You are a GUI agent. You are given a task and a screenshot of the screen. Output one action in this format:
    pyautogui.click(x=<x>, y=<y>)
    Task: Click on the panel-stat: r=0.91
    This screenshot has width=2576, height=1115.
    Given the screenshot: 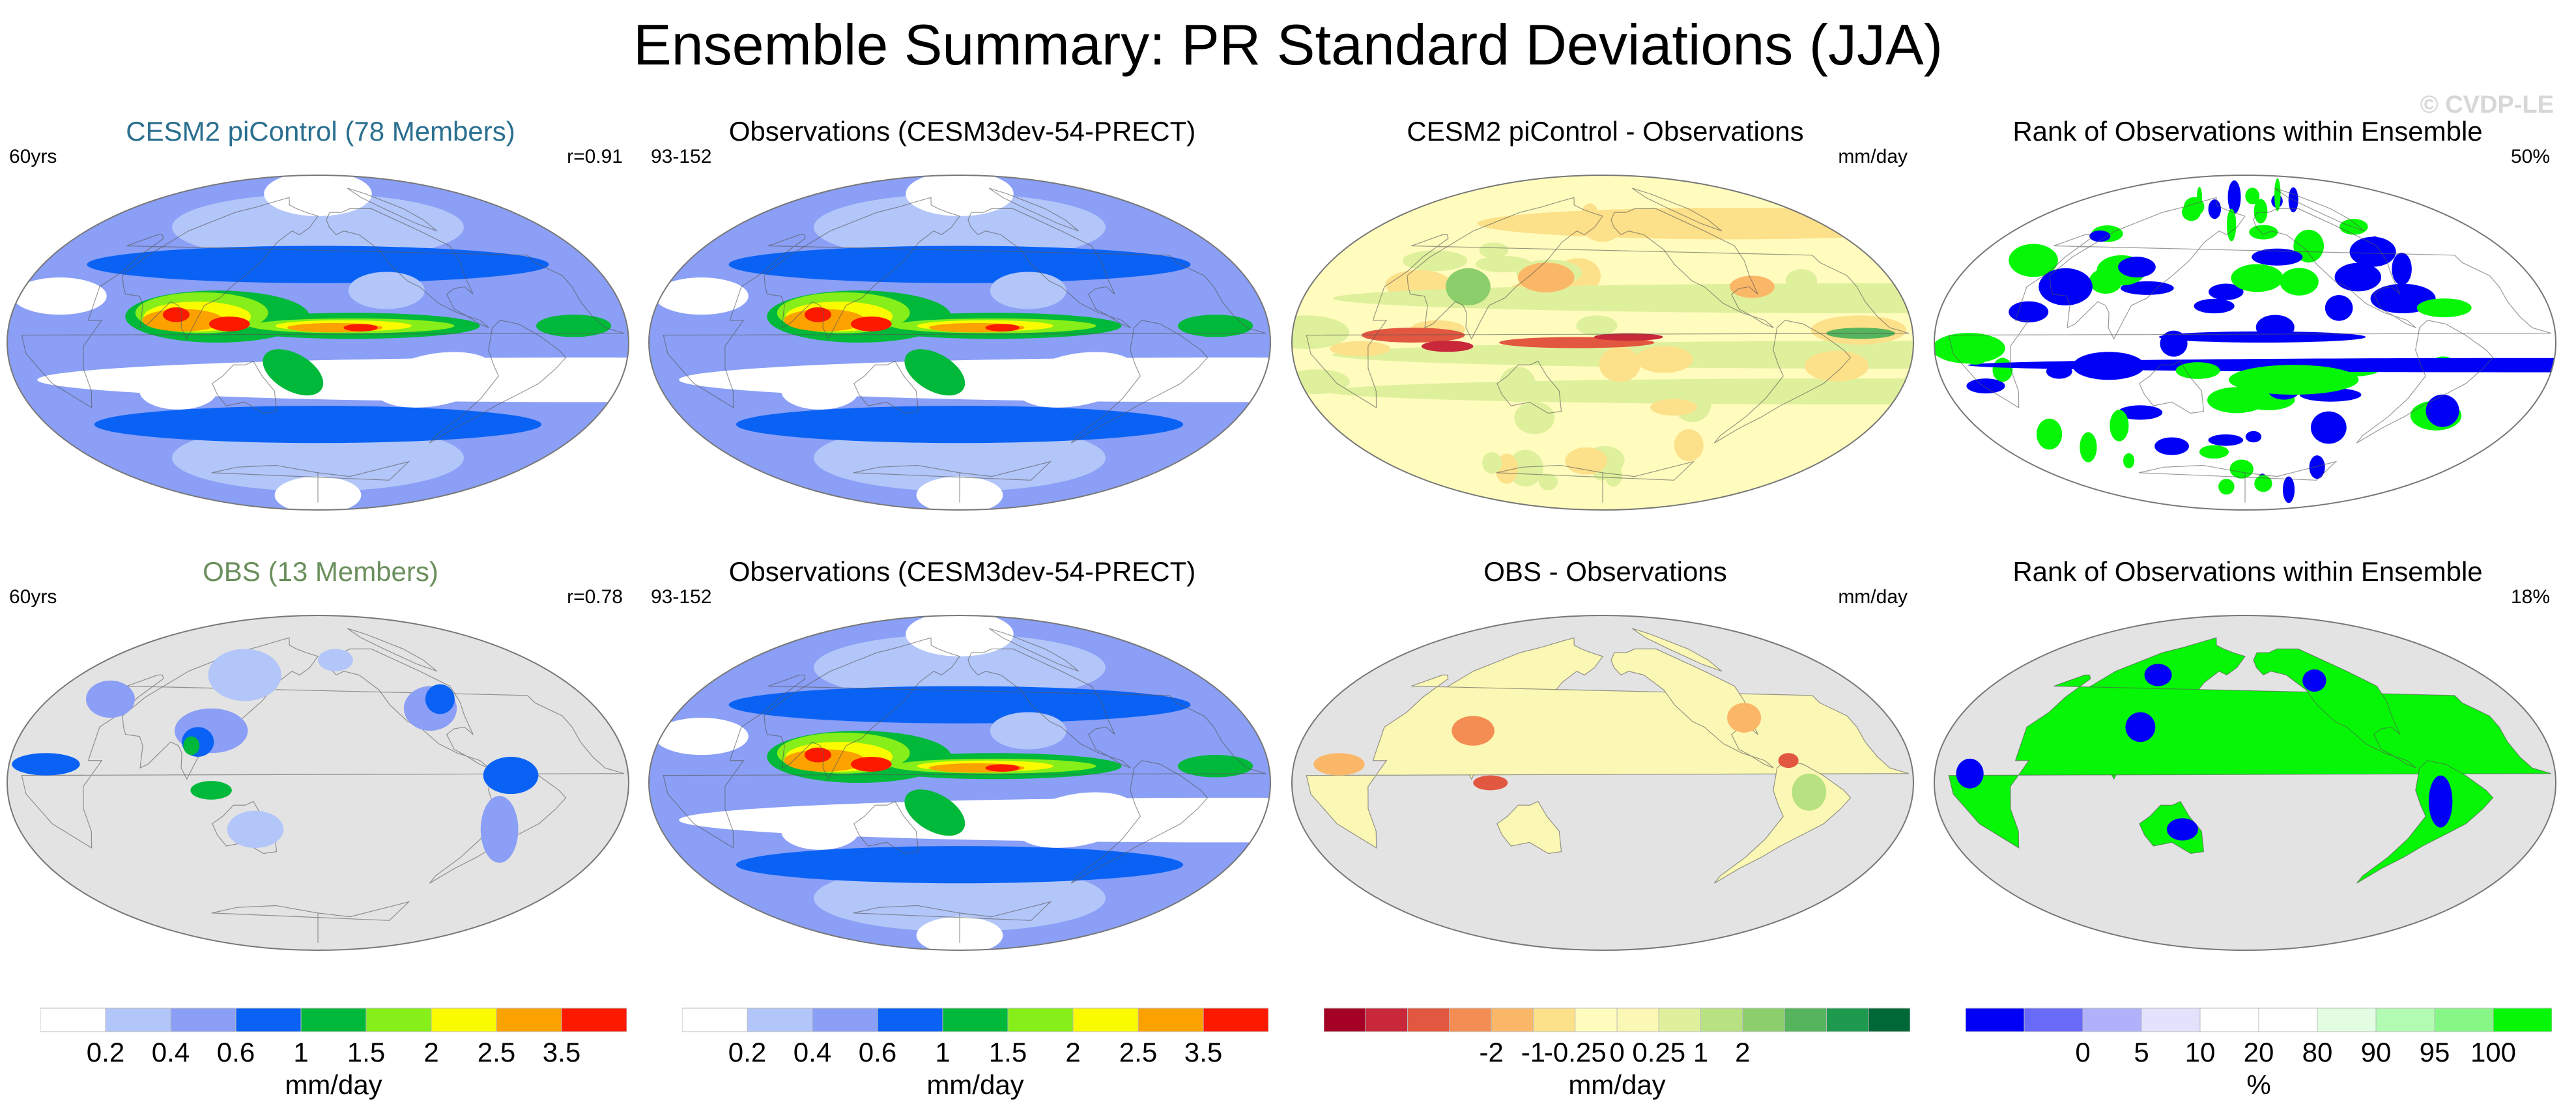 What is the action you would take?
    pyautogui.click(x=595, y=156)
    